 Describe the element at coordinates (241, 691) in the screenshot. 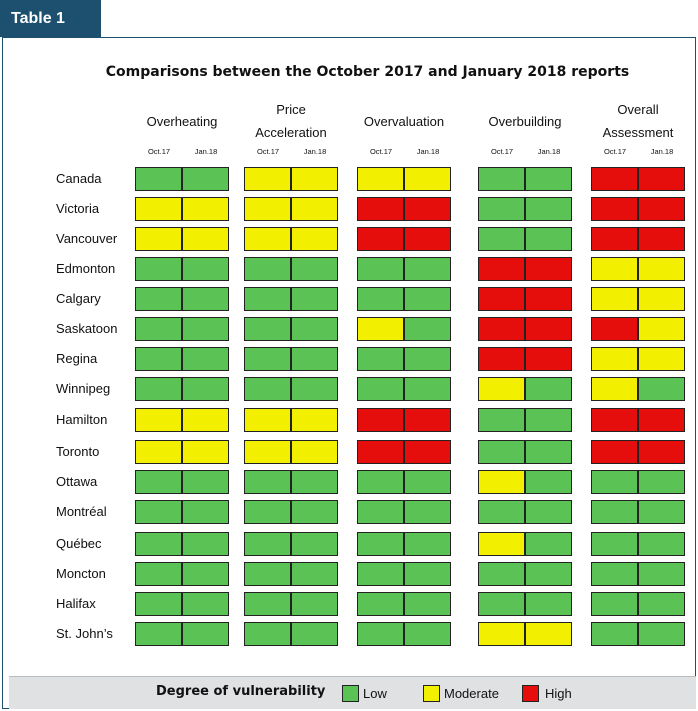

I see `legend-title: Degree of vulnerability` at that location.